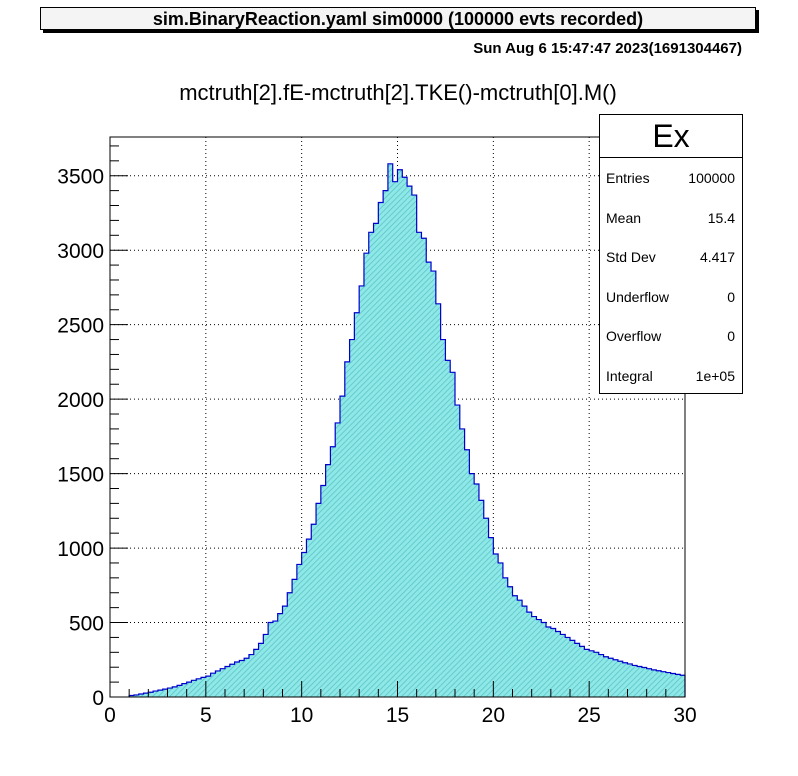  What do you see at coordinates (711, 178) in the screenshot?
I see `stats-value: 100000` at bounding box center [711, 178].